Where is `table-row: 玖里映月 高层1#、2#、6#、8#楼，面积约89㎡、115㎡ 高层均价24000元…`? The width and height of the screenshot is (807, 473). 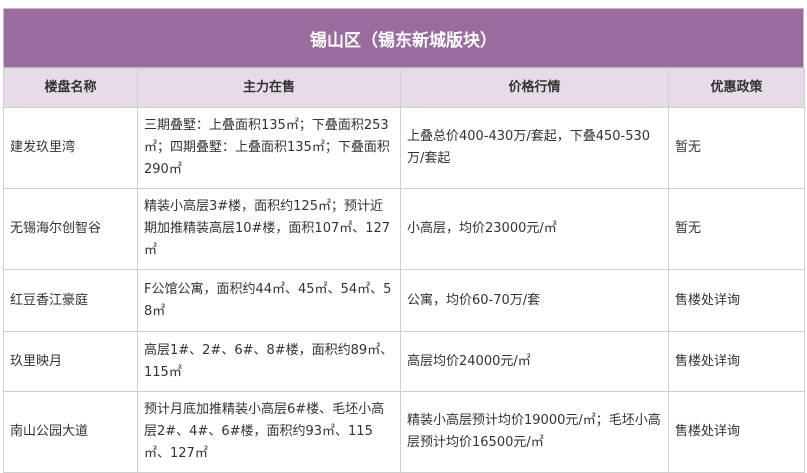 table-row: 玖里映月 高层1#、2#、6#、8#楼，面积约89㎡、115㎡ 高层均价24000元… is located at coordinates (404, 361).